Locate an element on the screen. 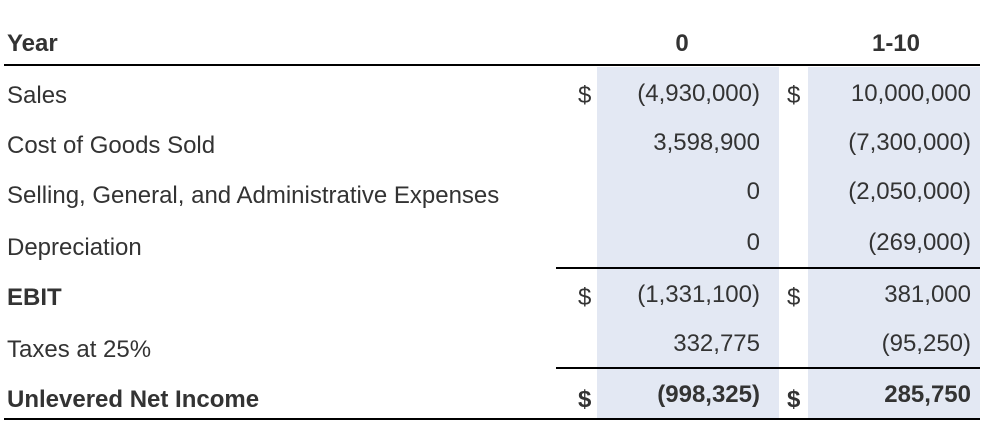 Image resolution: width=990 pixels, height=432 pixels. row-value-0: 3,598,900 is located at coordinates (706, 142).